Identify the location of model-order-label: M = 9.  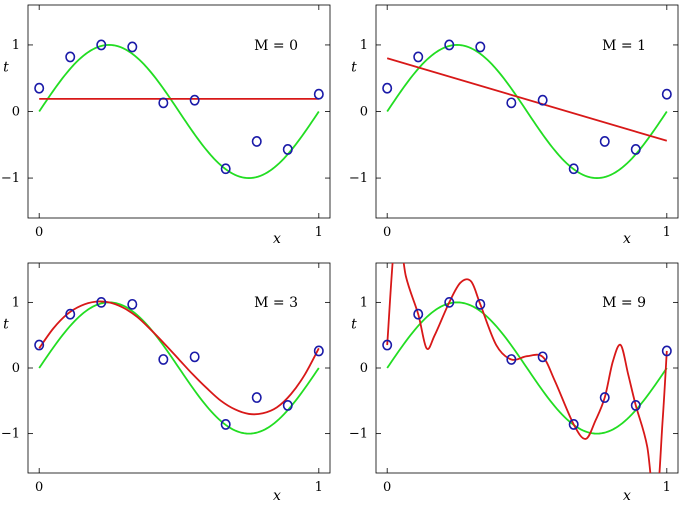
(624, 303).